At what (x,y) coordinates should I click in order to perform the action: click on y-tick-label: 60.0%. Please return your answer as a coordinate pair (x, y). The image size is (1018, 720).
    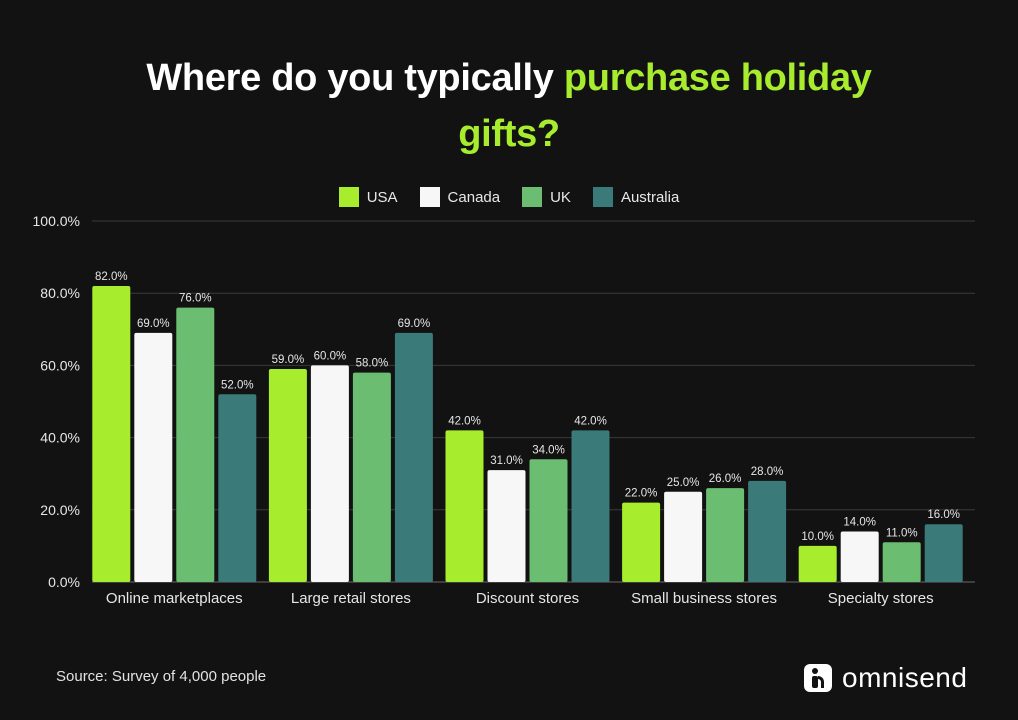
    Looking at the image, I should click on (60, 365).